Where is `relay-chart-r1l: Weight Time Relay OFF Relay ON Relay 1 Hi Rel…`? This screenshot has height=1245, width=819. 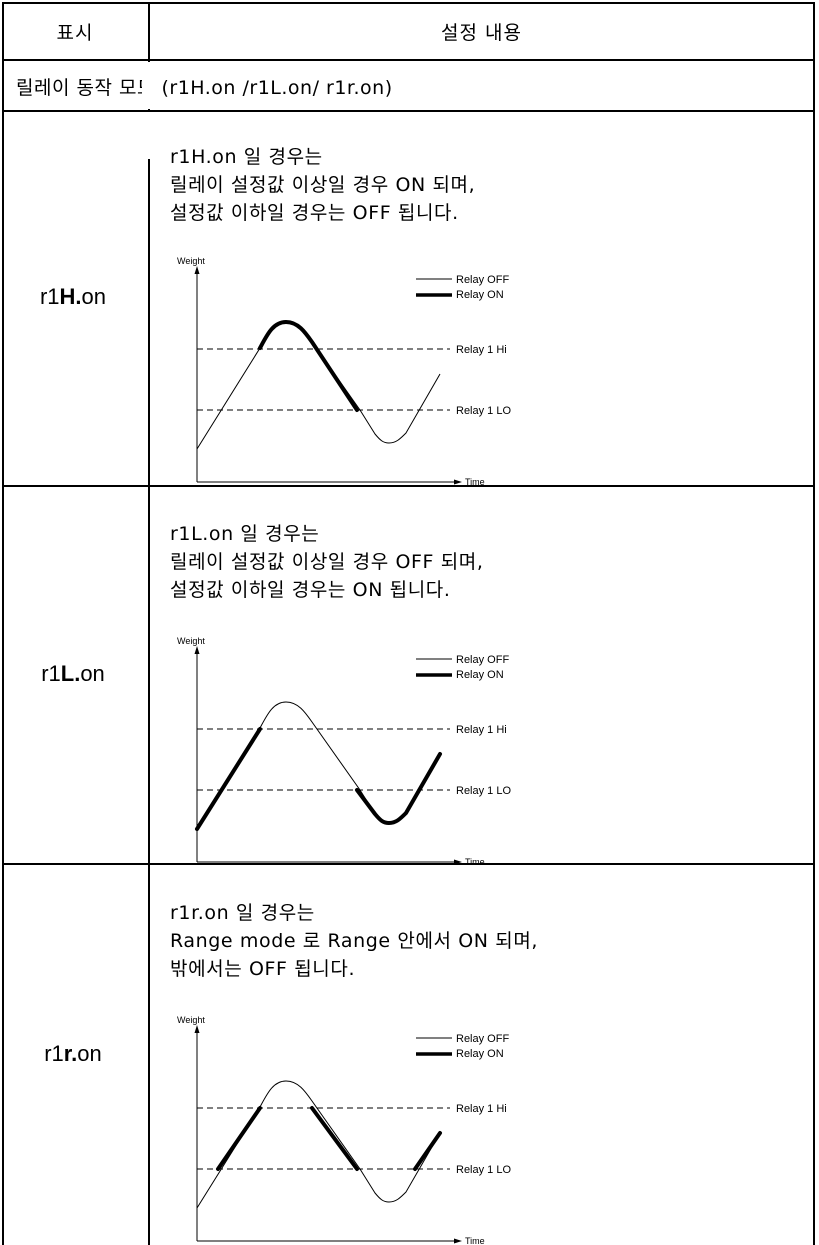 relay-chart-r1l: Weight Time Relay OFF Relay ON Relay 1 Hi Rel… is located at coordinates (344, 751).